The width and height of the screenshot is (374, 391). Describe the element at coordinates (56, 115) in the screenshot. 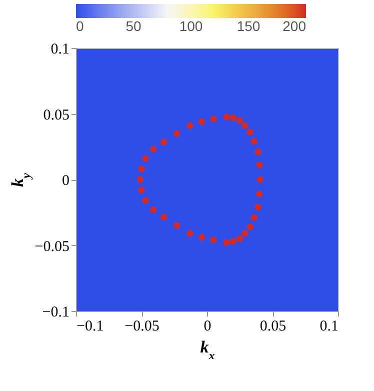

I see `y-tick-label: 0.05` at that location.